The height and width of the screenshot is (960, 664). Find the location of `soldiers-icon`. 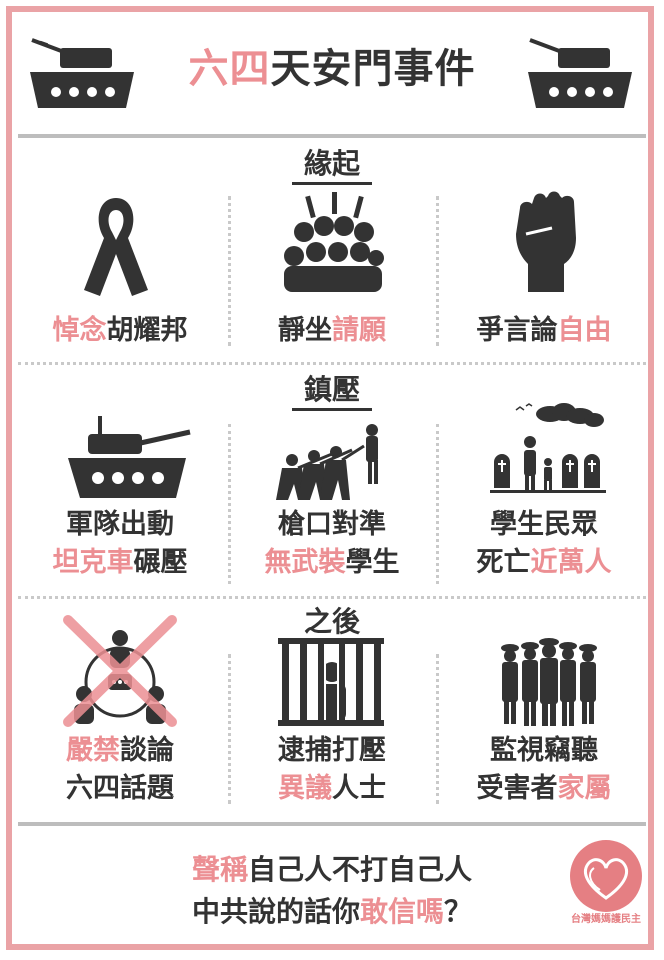

soldiers-icon is located at coordinates (327, 462).